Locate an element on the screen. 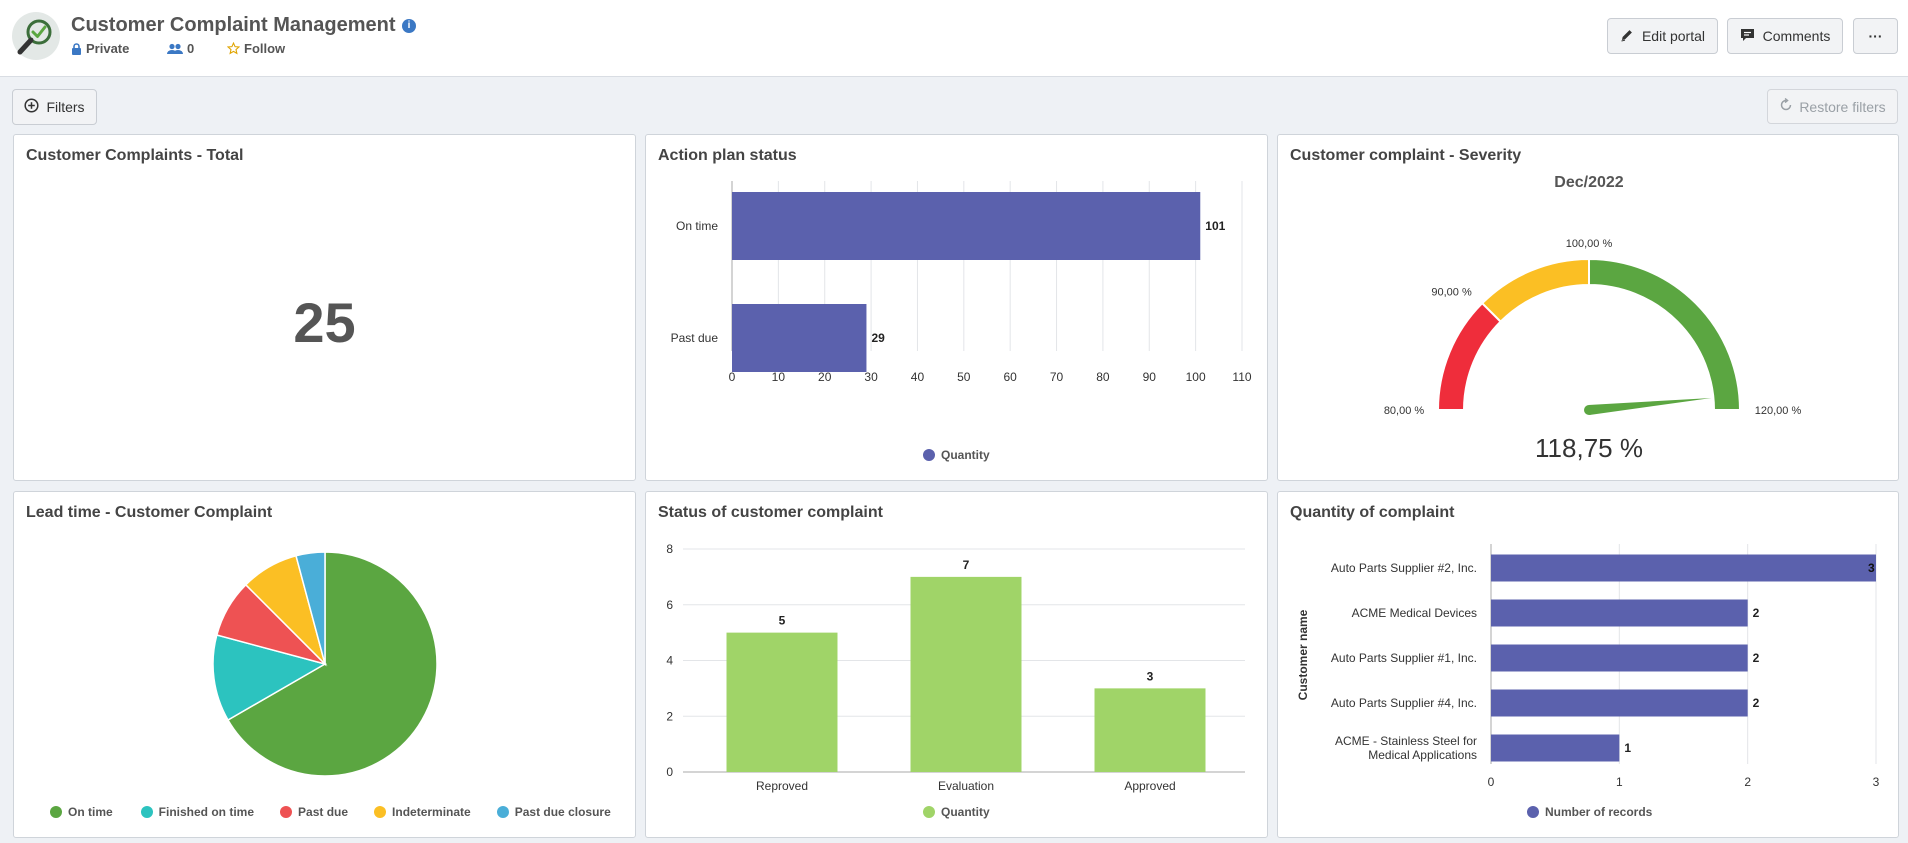 This screenshot has height=843, width=1908. x-tick-label: 0 is located at coordinates (732, 377).